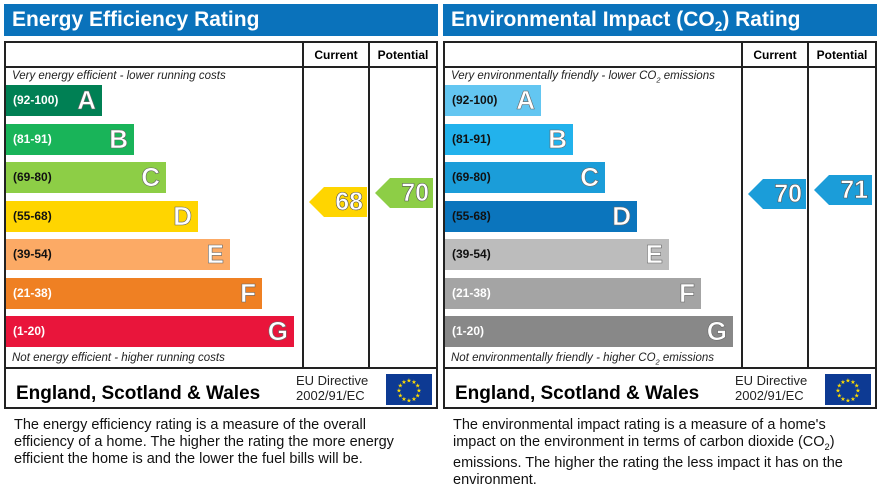 The image size is (880, 493). Describe the element at coordinates (660, 20) in the screenshot. I see `panel-title: Environmental Impact (CO2) Rating` at that location.